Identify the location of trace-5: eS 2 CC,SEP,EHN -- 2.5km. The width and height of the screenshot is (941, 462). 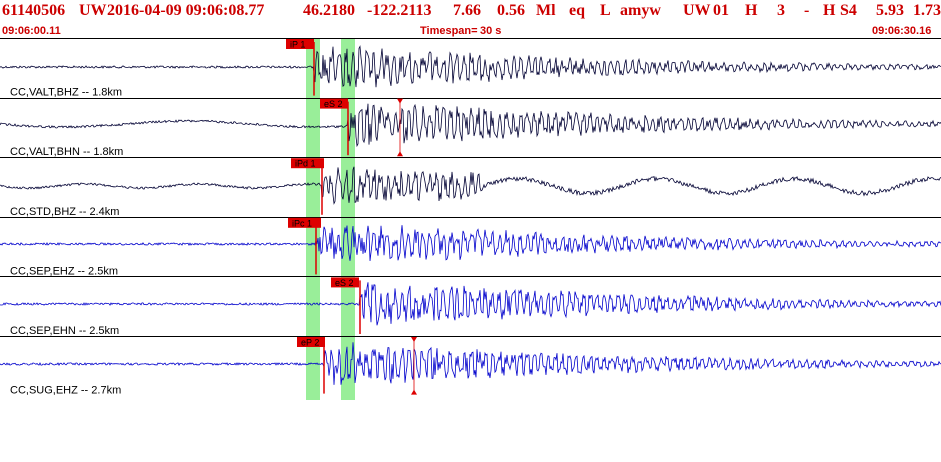
(470, 306).